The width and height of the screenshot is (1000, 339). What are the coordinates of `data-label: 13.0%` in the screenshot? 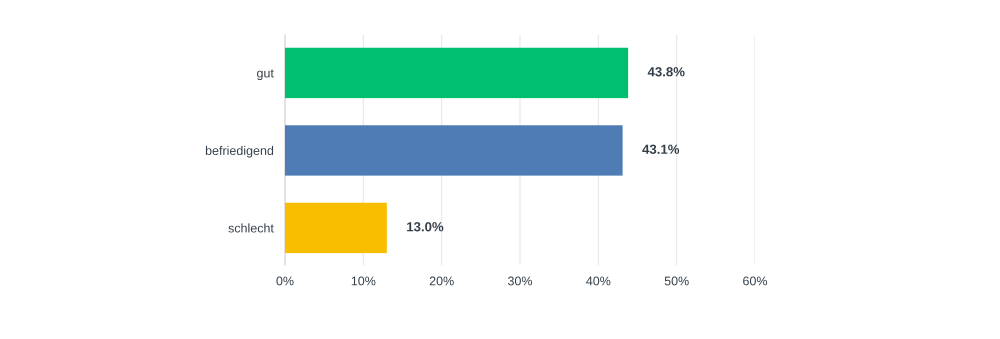 It's located at (425, 227).